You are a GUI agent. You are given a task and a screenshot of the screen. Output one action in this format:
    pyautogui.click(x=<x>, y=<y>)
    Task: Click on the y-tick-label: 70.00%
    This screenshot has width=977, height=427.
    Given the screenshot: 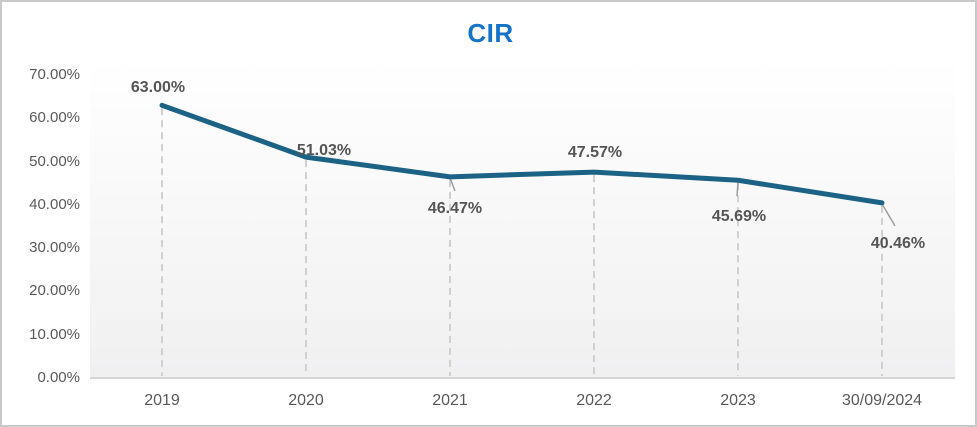 What is the action you would take?
    pyautogui.click(x=54, y=74)
    